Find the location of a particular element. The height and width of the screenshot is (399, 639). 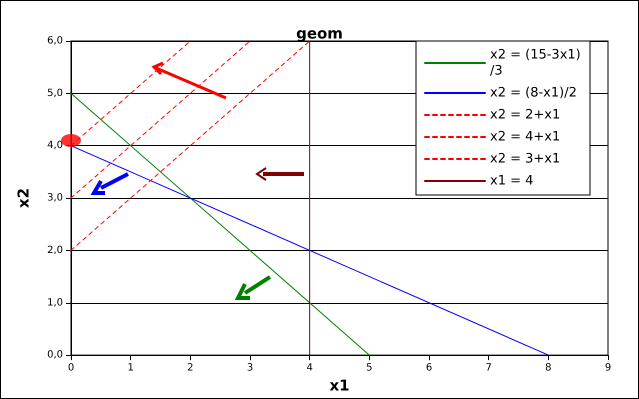

x-tick-label: 4 is located at coordinates (309, 368).